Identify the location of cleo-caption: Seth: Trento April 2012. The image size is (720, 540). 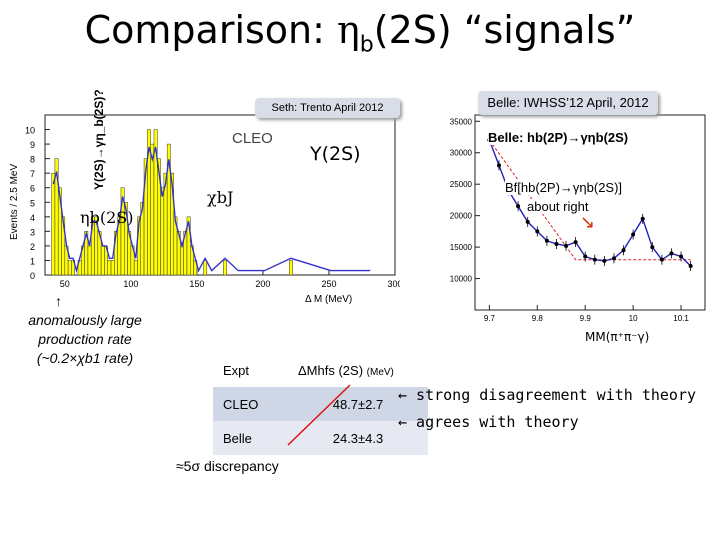
(327, 108).